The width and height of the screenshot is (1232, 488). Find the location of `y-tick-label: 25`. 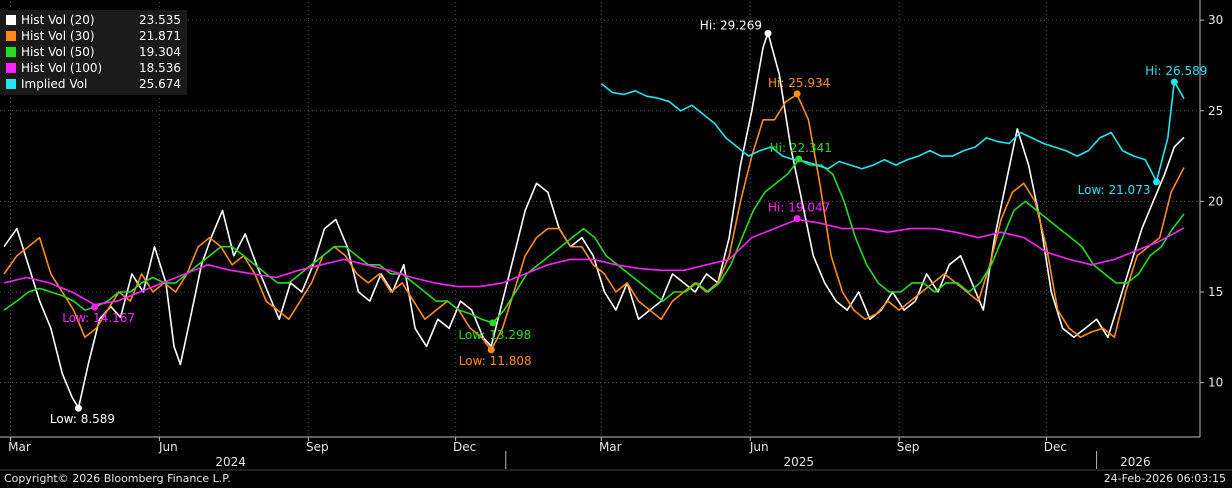

y-tick-label: 25 is located at coordinates (1215, 111).